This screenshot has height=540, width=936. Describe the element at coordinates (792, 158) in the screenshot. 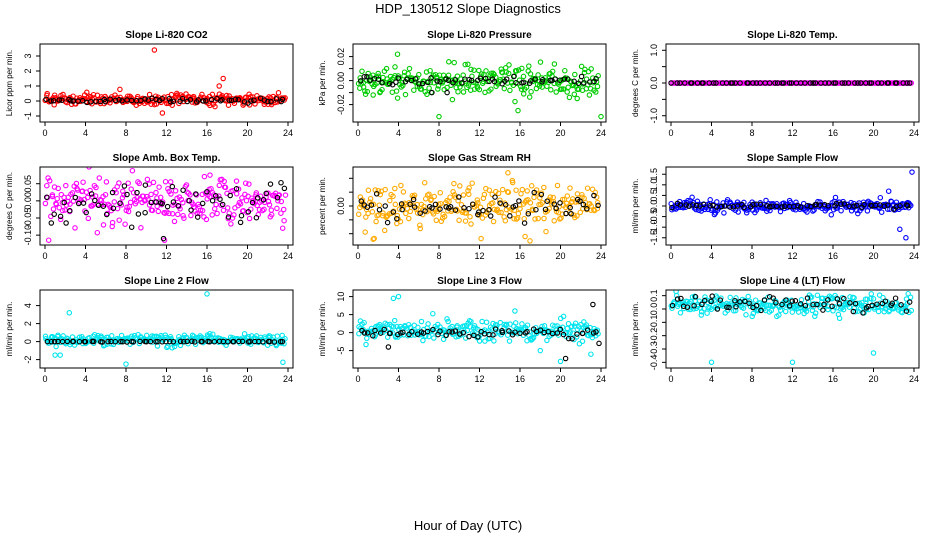

I see `panel-title: Slope Sample Flow` at that location.